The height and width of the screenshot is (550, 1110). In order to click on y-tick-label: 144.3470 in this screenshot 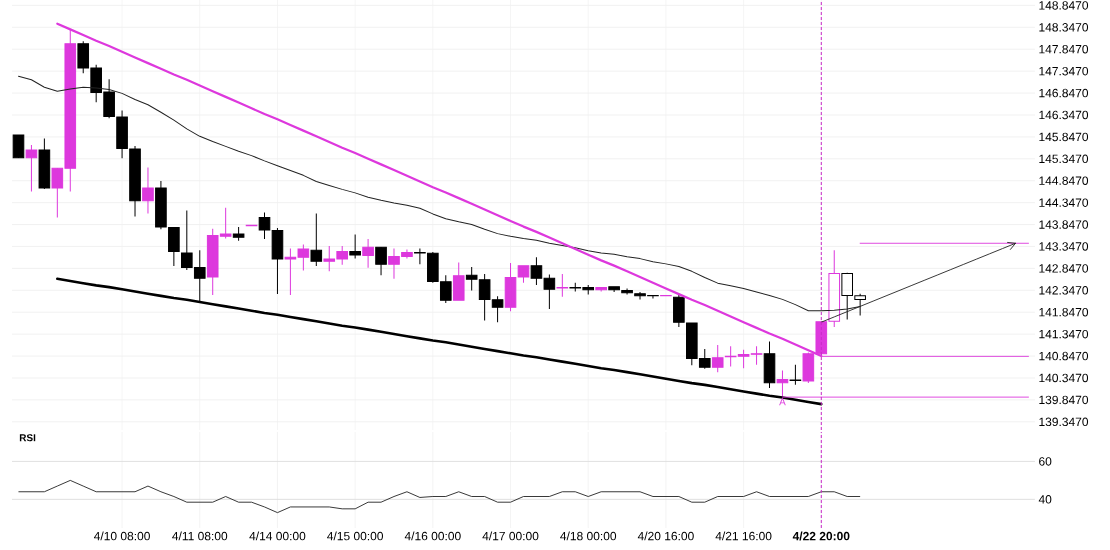, I will do `click(1064, 202)`.